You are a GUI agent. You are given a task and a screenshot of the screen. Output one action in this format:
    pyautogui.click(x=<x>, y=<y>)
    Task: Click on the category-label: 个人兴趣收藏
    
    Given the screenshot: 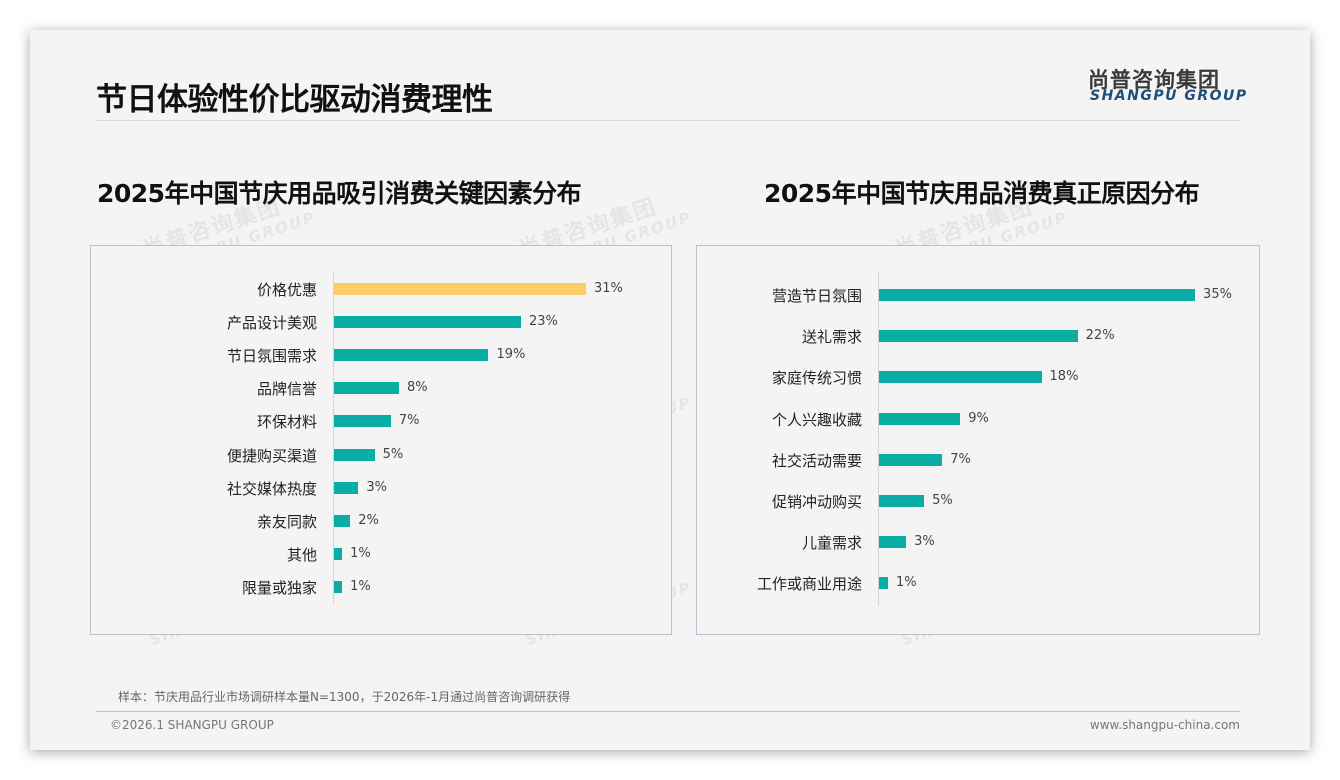 What is the action you would take?
    pyautogui.click(x=816, y=419)
    